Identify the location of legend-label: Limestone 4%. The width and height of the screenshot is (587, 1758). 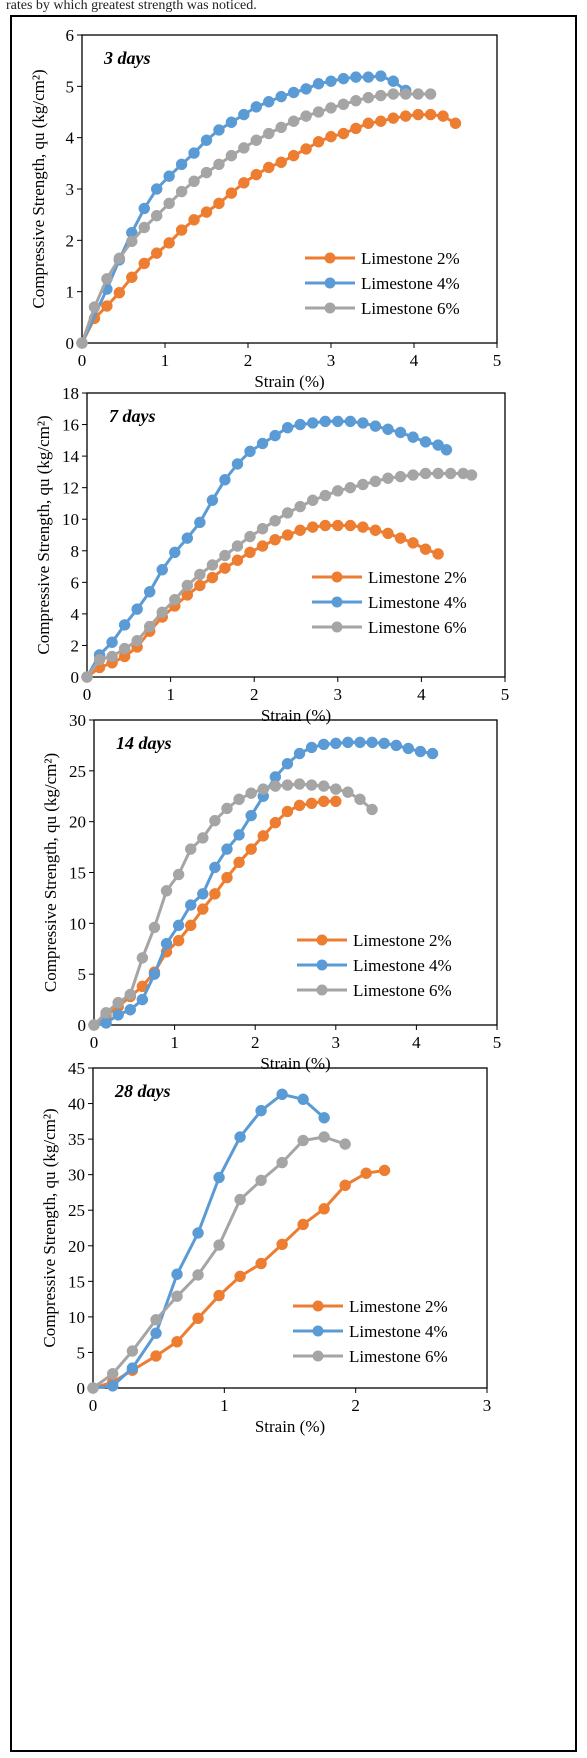
(417, 602).